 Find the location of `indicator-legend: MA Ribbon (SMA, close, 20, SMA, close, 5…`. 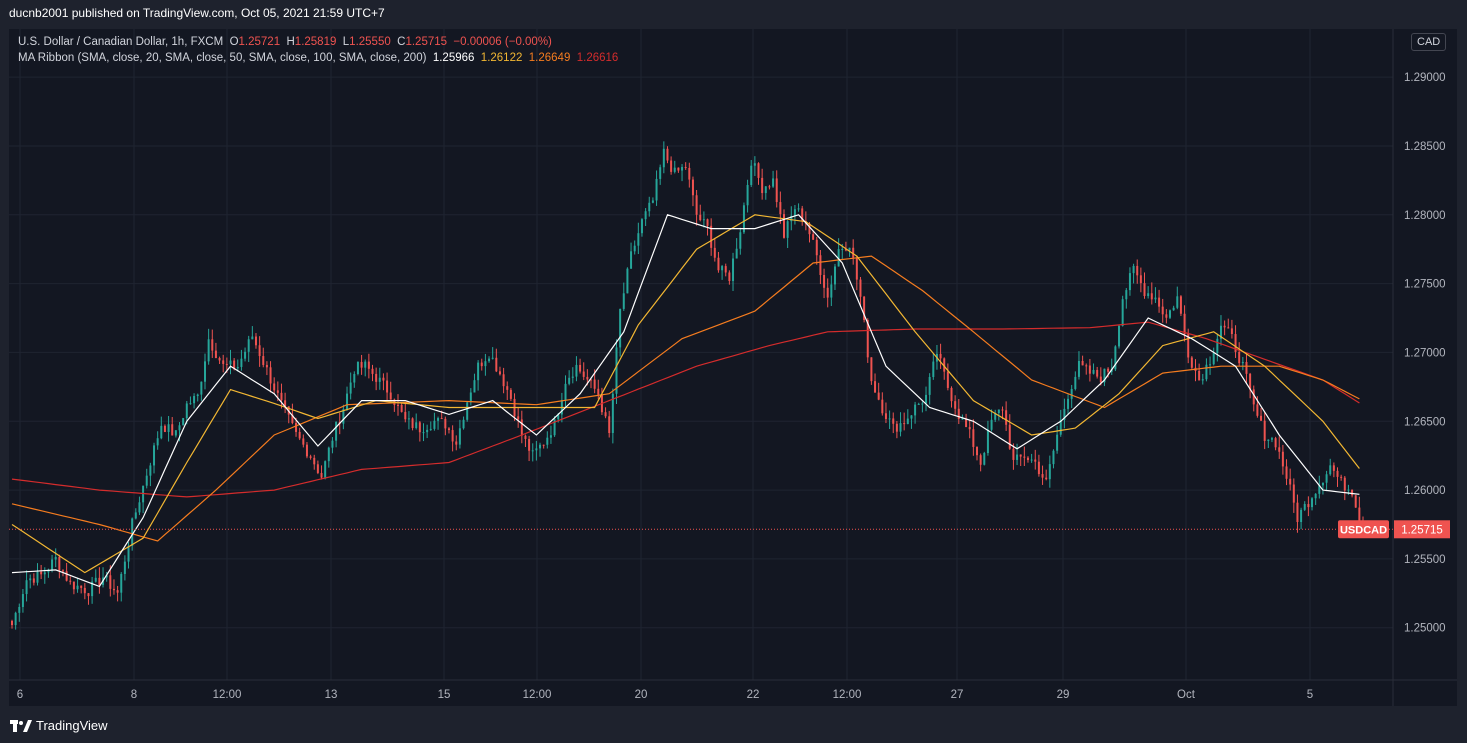

indicator-legend: MA Ribbon (SMA, close, 20, SMA, close, 5… is located at coordinates (318, 58).